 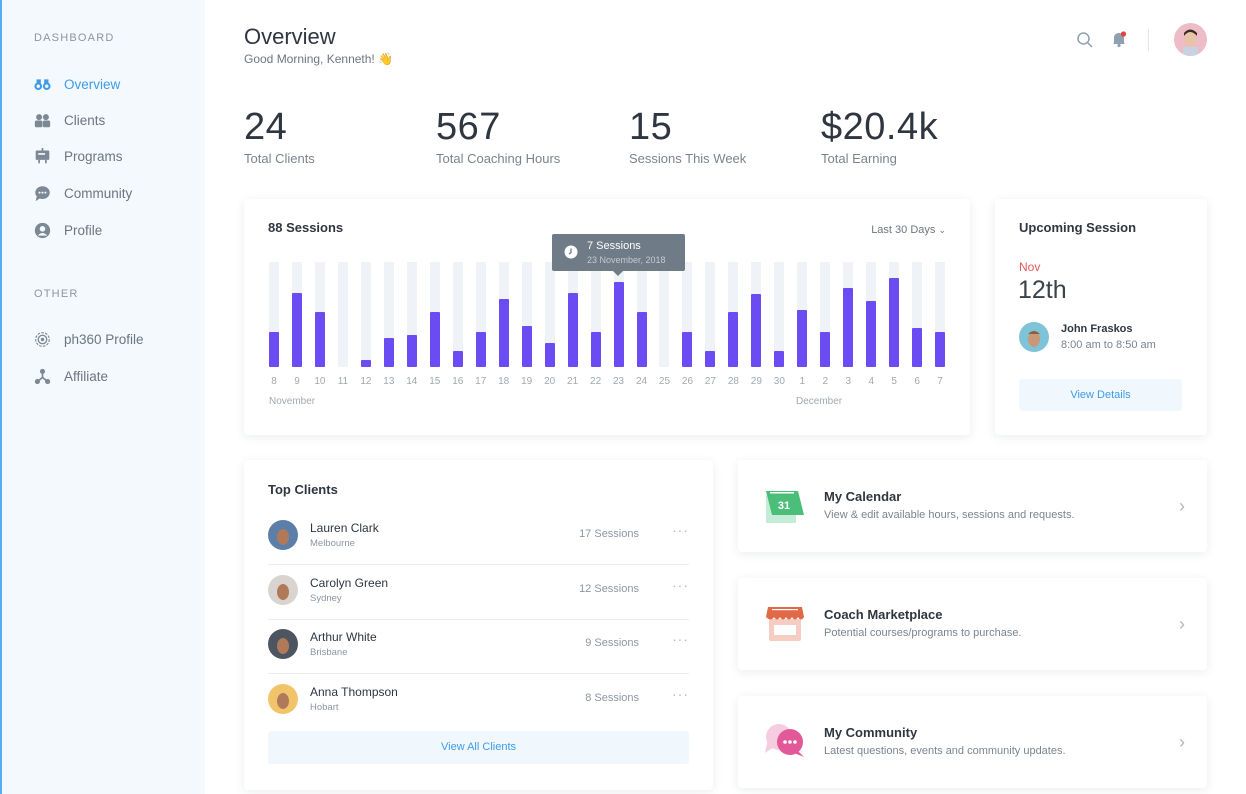 What do you see at coordinates (69, 120) in the screenshot?
I see `sidebar-item-clients: Clients` at bounding box center [69, 120].